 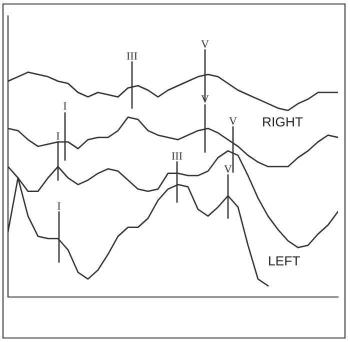 What do you see at coordinates (205, 44) in the screenshot?
I see `text: V` at bounding box center [205, 44].